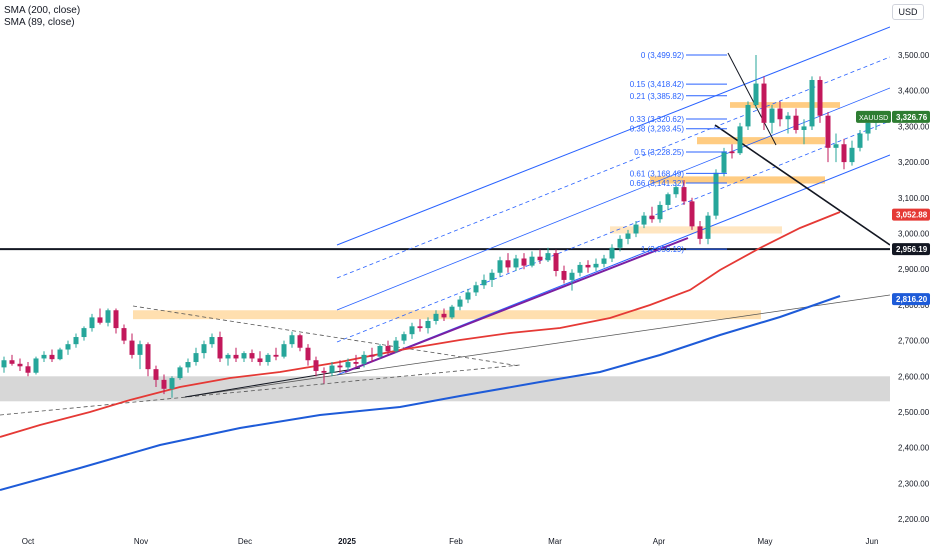 Image resolution: width=932 pixels, height=550 pixels. I want to click on x-tick-label: Mar, so click(555, 541).